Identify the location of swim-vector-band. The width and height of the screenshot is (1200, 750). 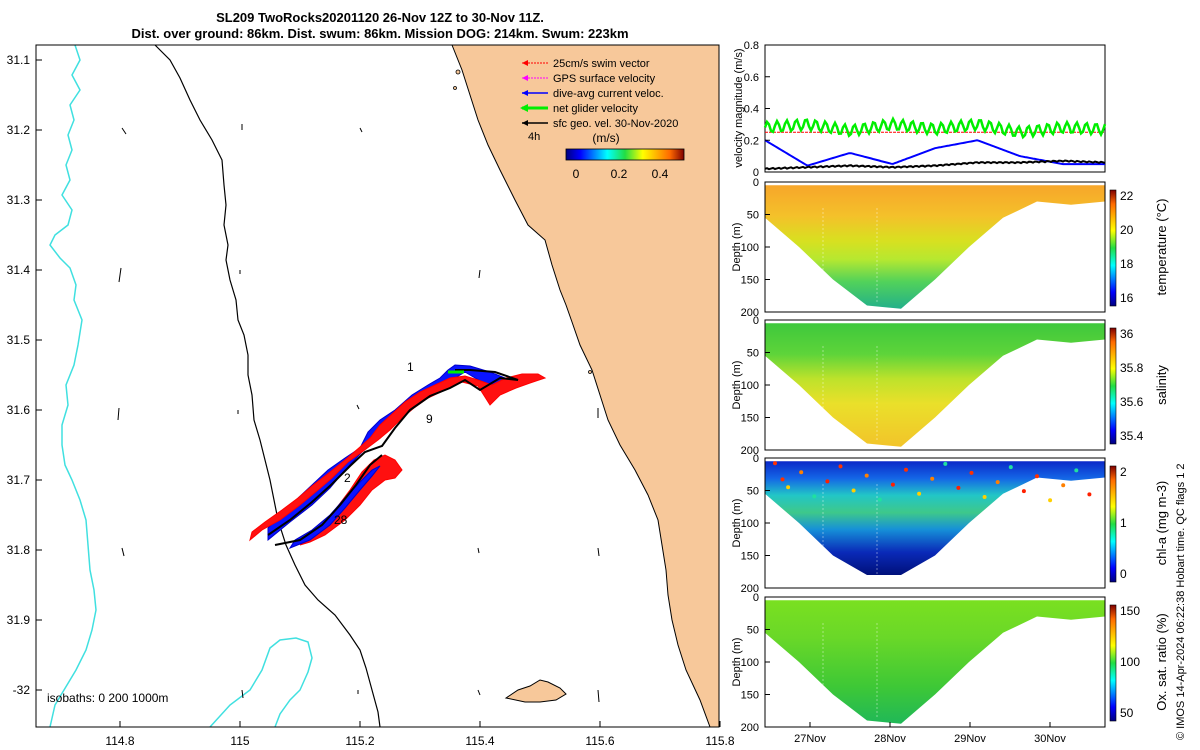
(398, 457).